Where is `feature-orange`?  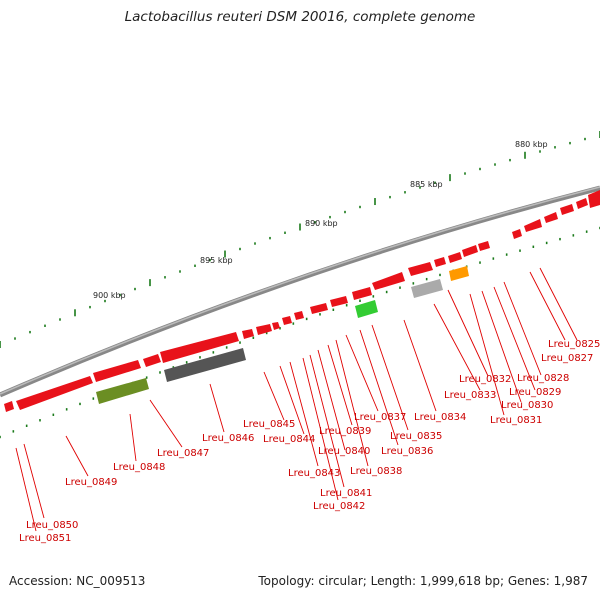
feature-orange is located at coordinates (459, 273).